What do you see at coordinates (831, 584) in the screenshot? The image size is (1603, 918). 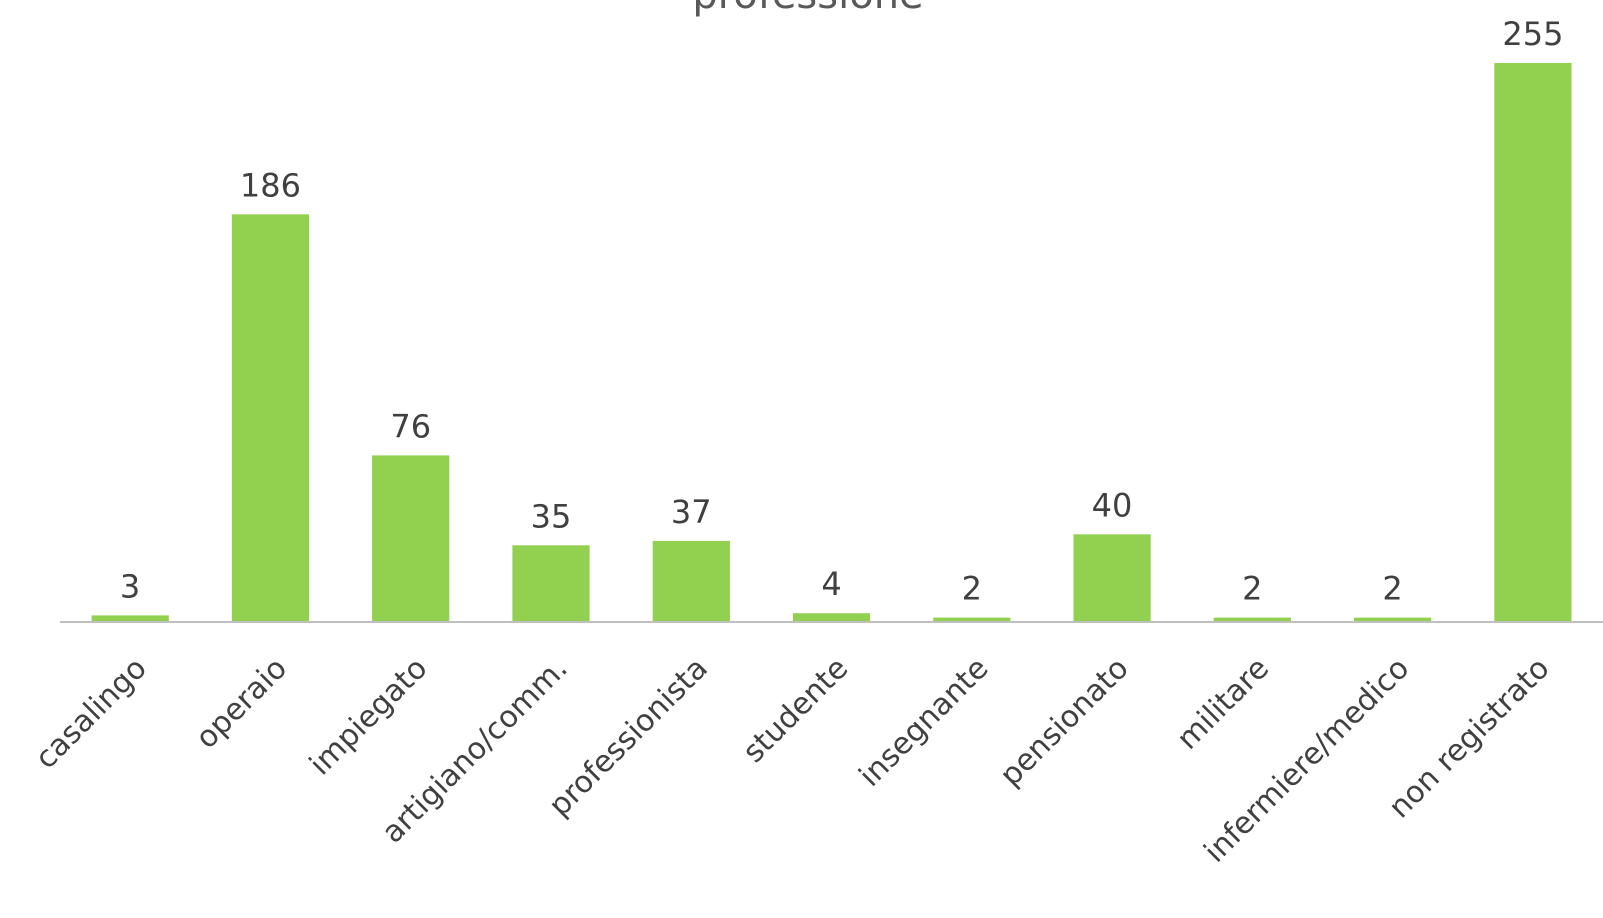 I see `data-label-5: 4` at bounding box center [831, 584].